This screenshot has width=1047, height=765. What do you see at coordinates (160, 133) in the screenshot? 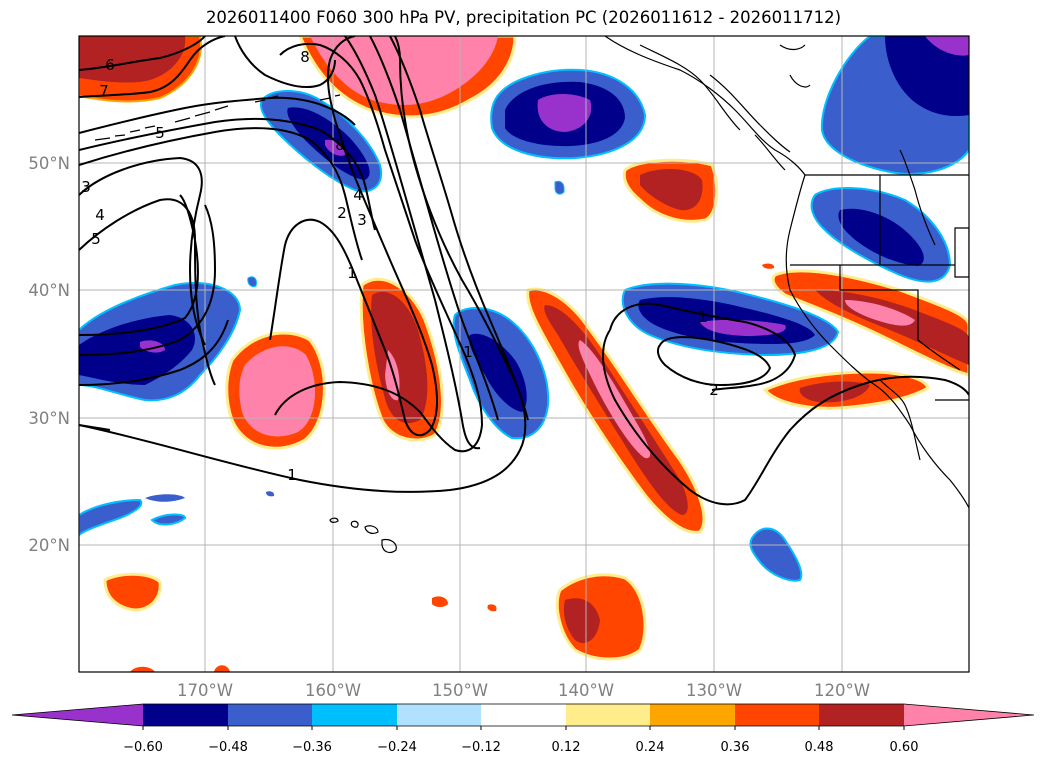
I see `contour-label-5: 5` at bounding box center [160, 133].